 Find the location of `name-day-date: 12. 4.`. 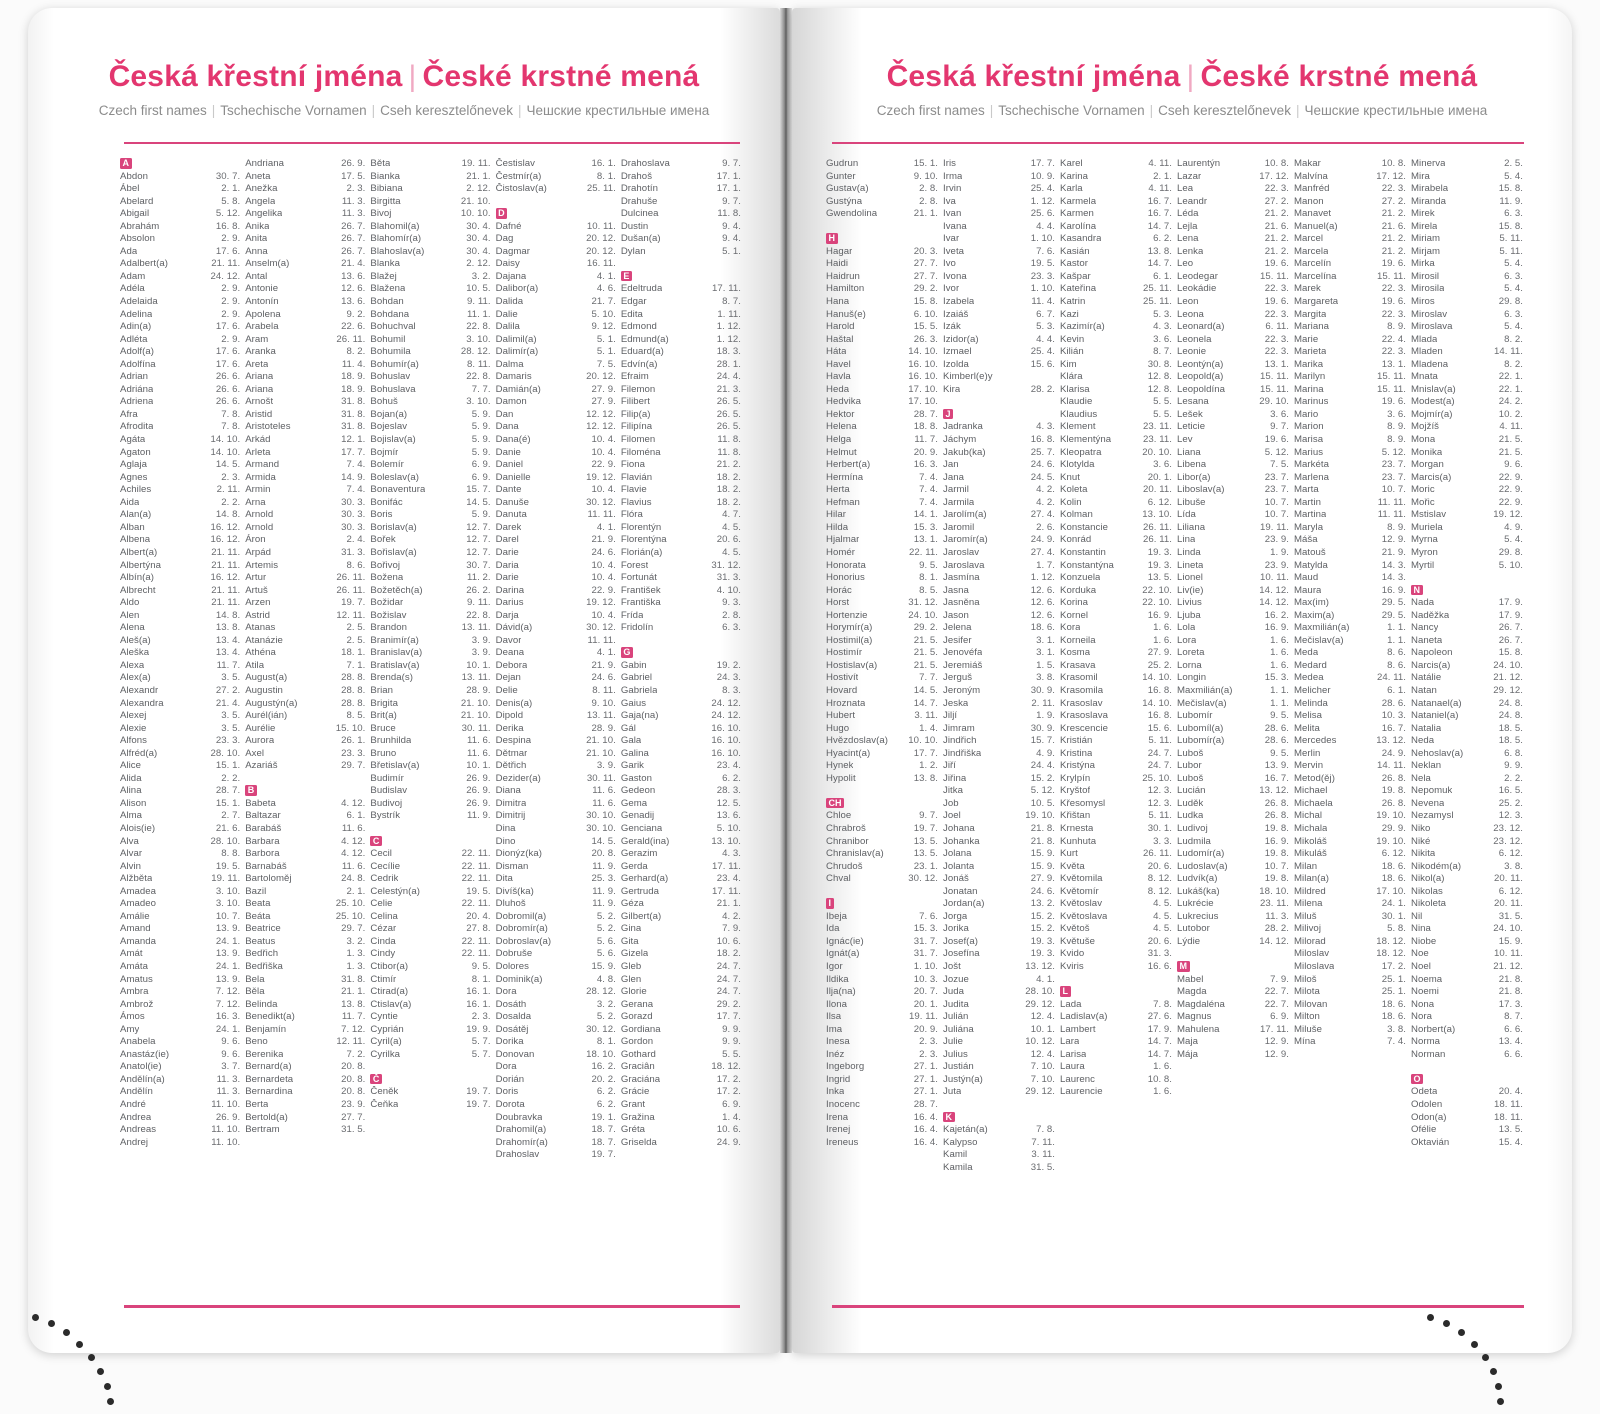

name-day-date: 12. 4. is located at coordinates (1042, 1054).